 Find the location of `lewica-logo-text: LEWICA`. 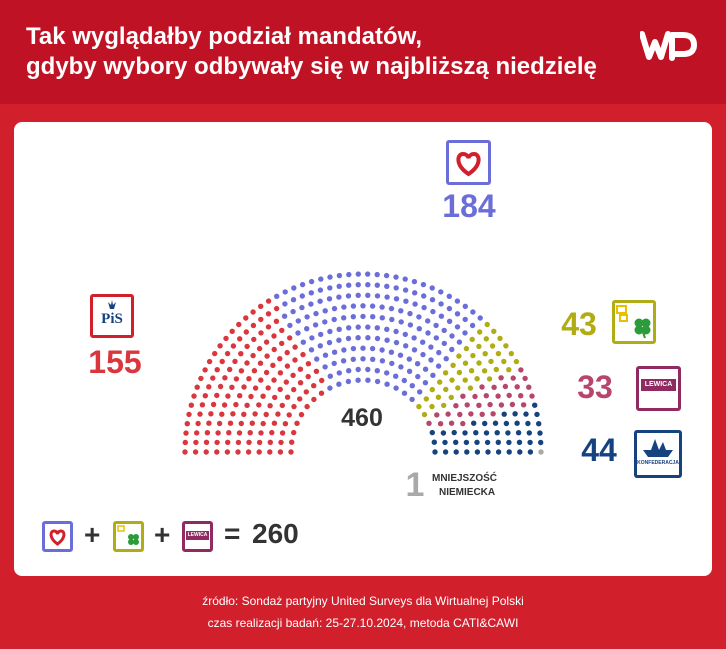

lewica-logo-text: LEWICA is located at coordinates (658, 385).